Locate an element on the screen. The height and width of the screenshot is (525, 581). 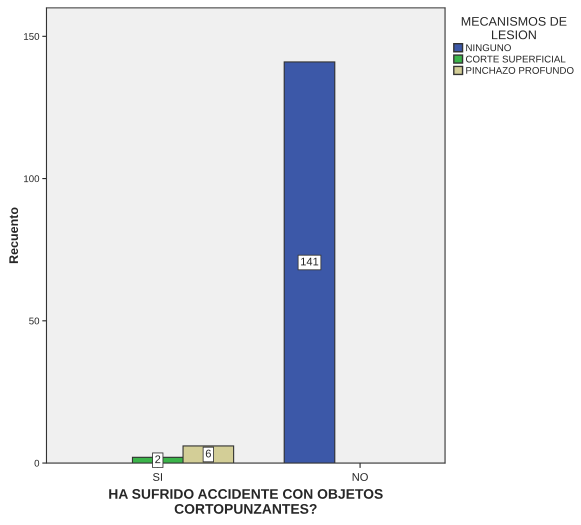
data-label: 2 is located at coordinates (157, 459).